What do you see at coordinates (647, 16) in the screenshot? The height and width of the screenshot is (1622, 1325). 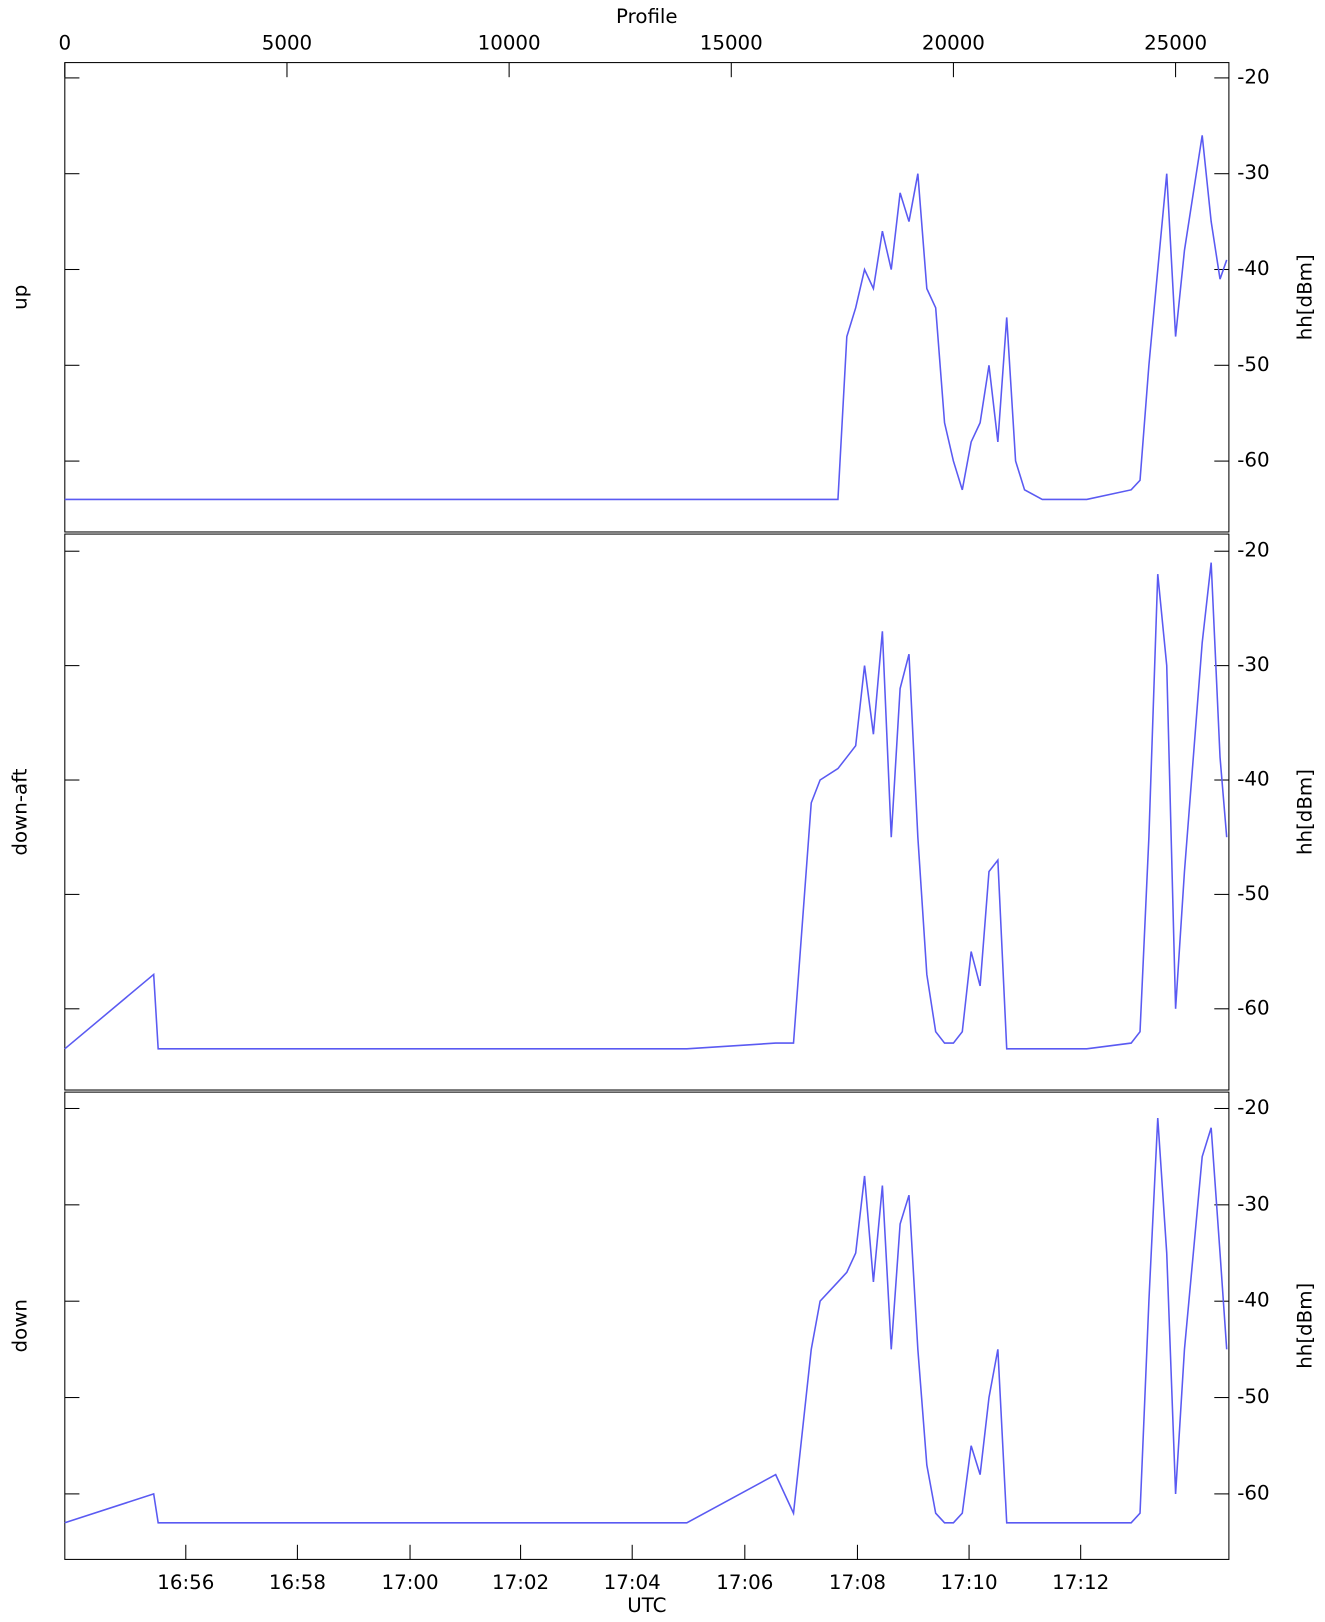 I see `x-axis-label-top: Profile` at bounding box center [647, 16].